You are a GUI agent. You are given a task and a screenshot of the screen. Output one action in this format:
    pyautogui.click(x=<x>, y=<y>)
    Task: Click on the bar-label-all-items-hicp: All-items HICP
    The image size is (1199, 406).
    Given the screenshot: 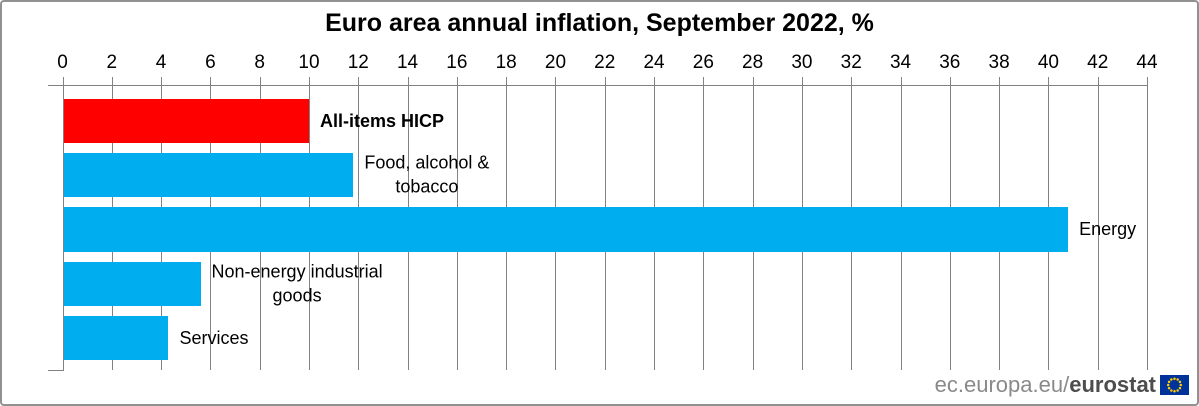 What is the action you would take?
    pyautogui.click(x=381, y=120)
    